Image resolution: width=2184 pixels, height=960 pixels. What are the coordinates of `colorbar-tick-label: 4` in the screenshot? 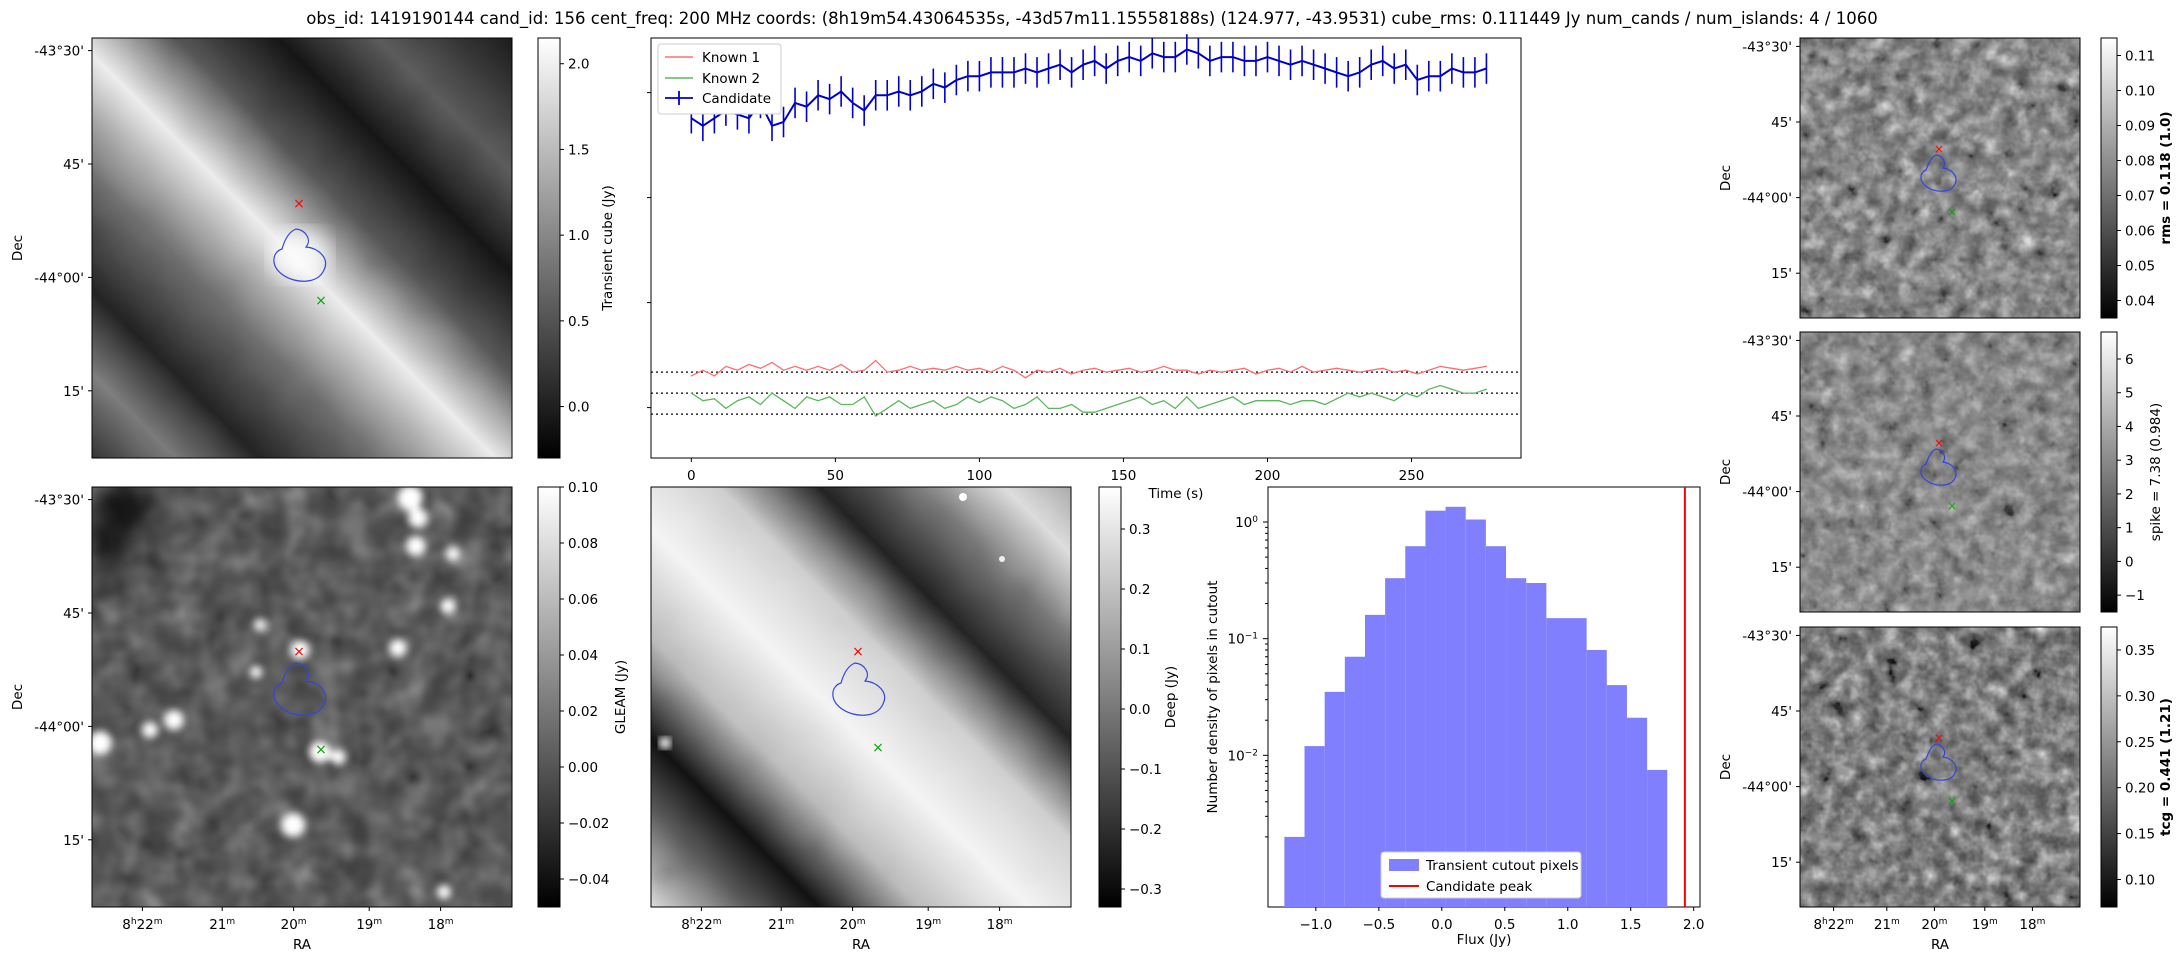 It's located at (2129, 427).